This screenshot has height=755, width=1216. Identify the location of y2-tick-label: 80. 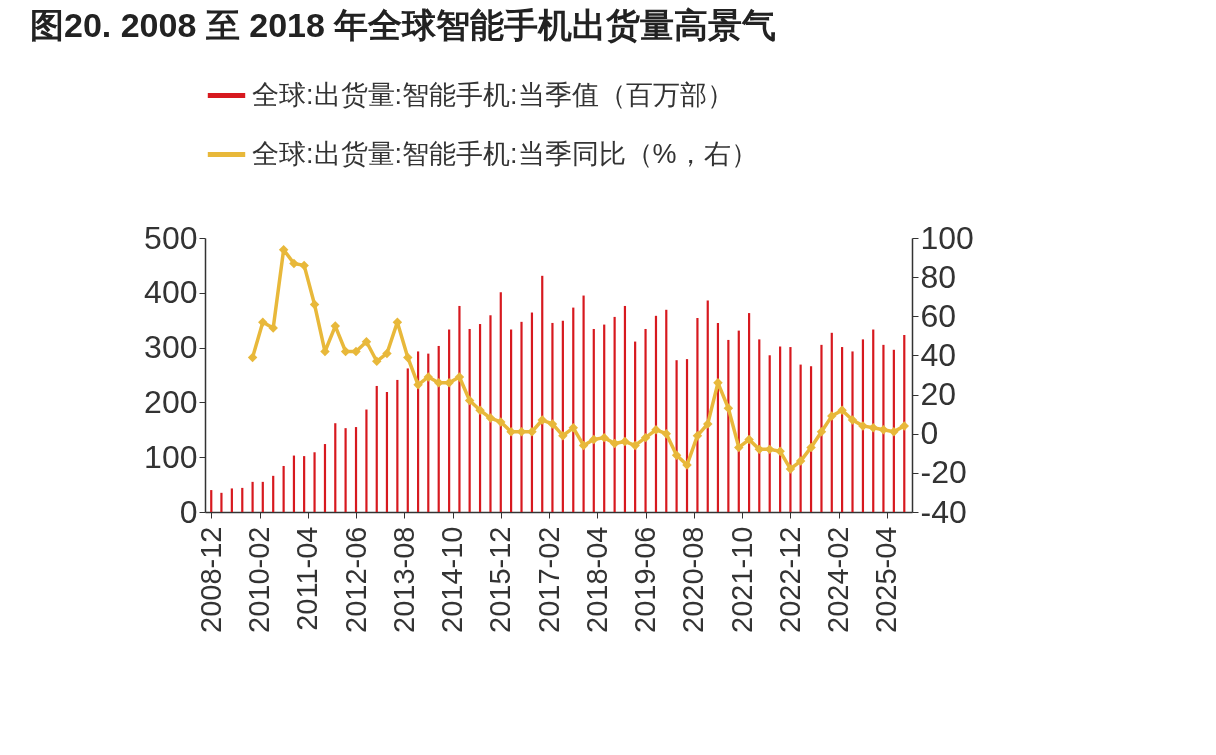
(938, 276).